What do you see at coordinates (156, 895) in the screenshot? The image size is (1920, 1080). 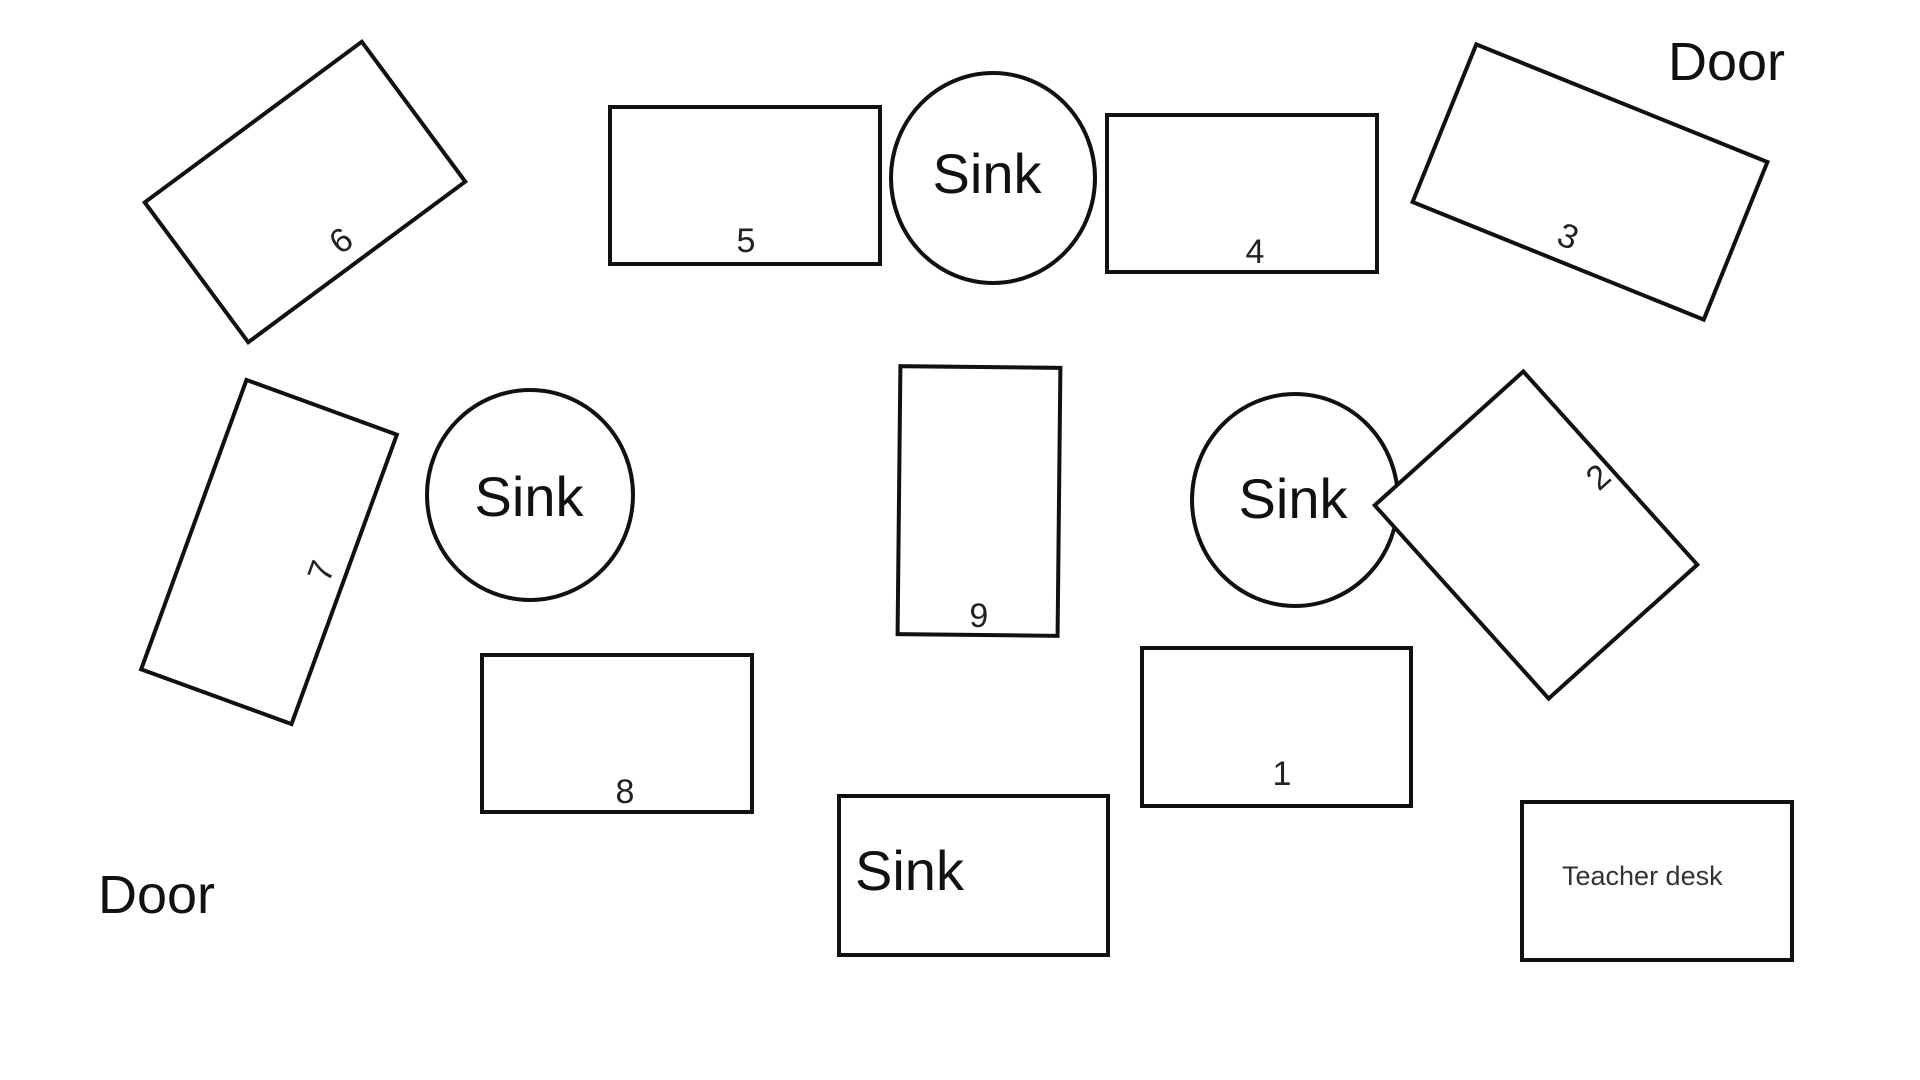 I see `door-bottom-left-label: Door` at bounding box center [156, 895].